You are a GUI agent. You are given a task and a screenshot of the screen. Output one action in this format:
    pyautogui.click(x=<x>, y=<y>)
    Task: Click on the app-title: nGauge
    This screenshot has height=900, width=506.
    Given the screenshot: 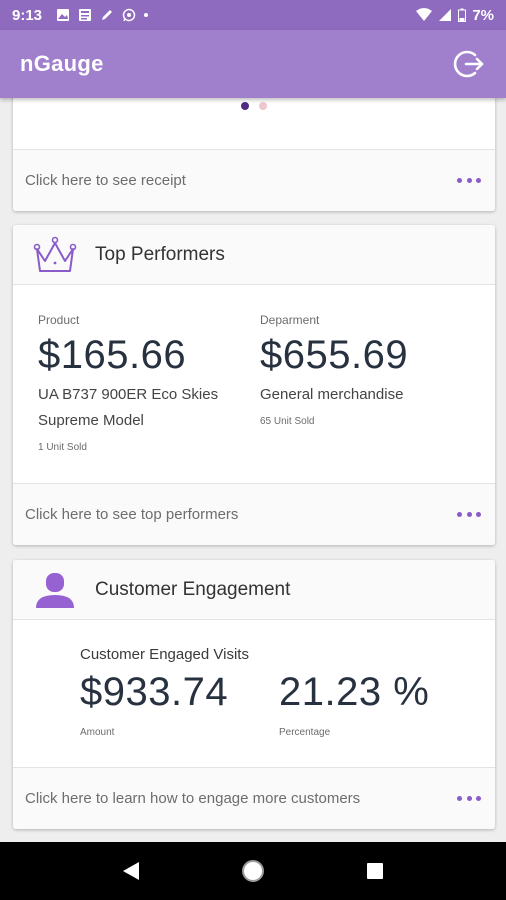 What is the action you would take?
    pyautogui.click(x=62, y=63)
    